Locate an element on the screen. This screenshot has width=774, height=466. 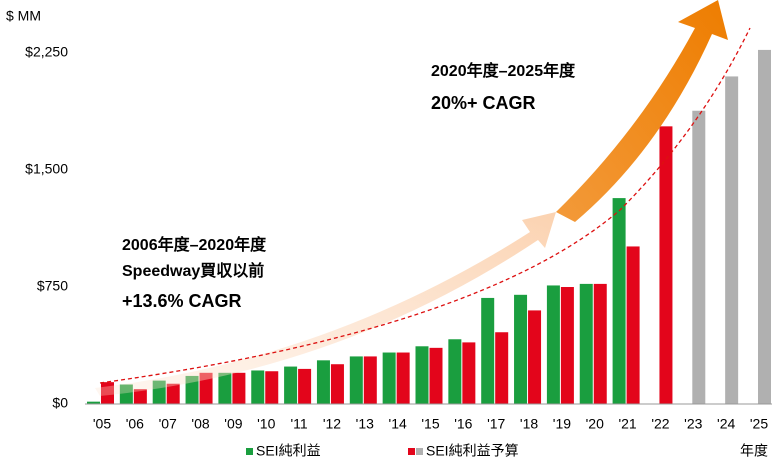
growth-arrow-future is located at coordinates (642, 111).